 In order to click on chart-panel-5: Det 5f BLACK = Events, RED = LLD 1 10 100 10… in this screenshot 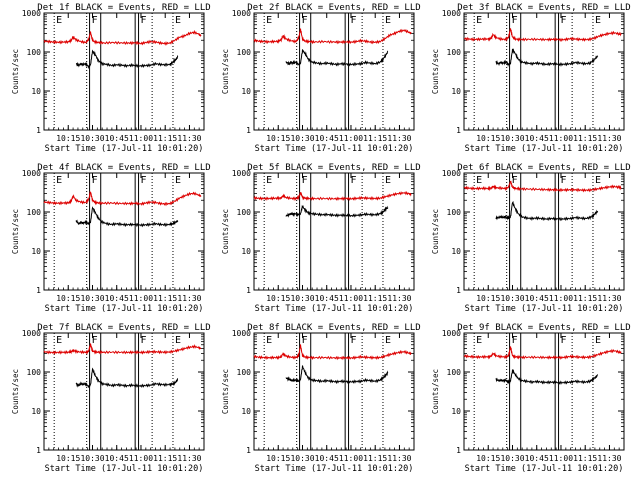, I will do `click(321, 238)`.